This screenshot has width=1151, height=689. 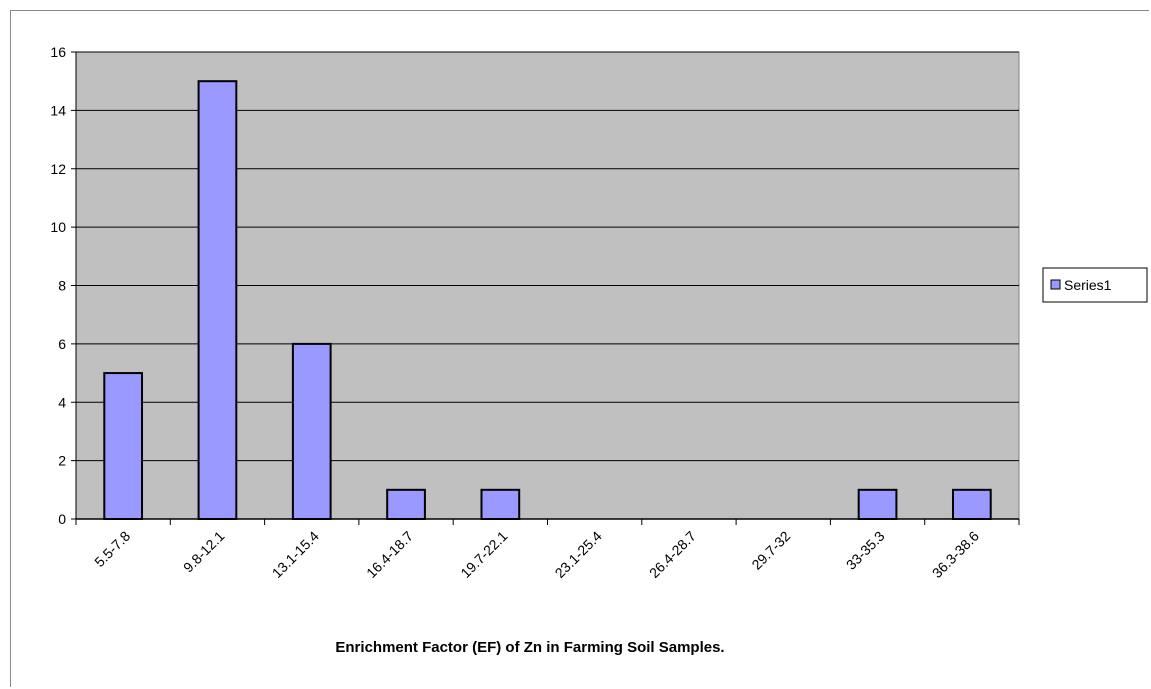 What do you see at coordinates (62, 344) in the screenshot?
I see `y-tick-label: 6` at bounding box center [62, 344].